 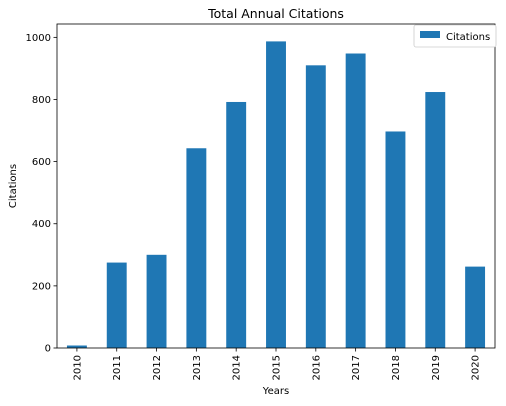 I want to click on bar-2015, so click(x=276, y=195).